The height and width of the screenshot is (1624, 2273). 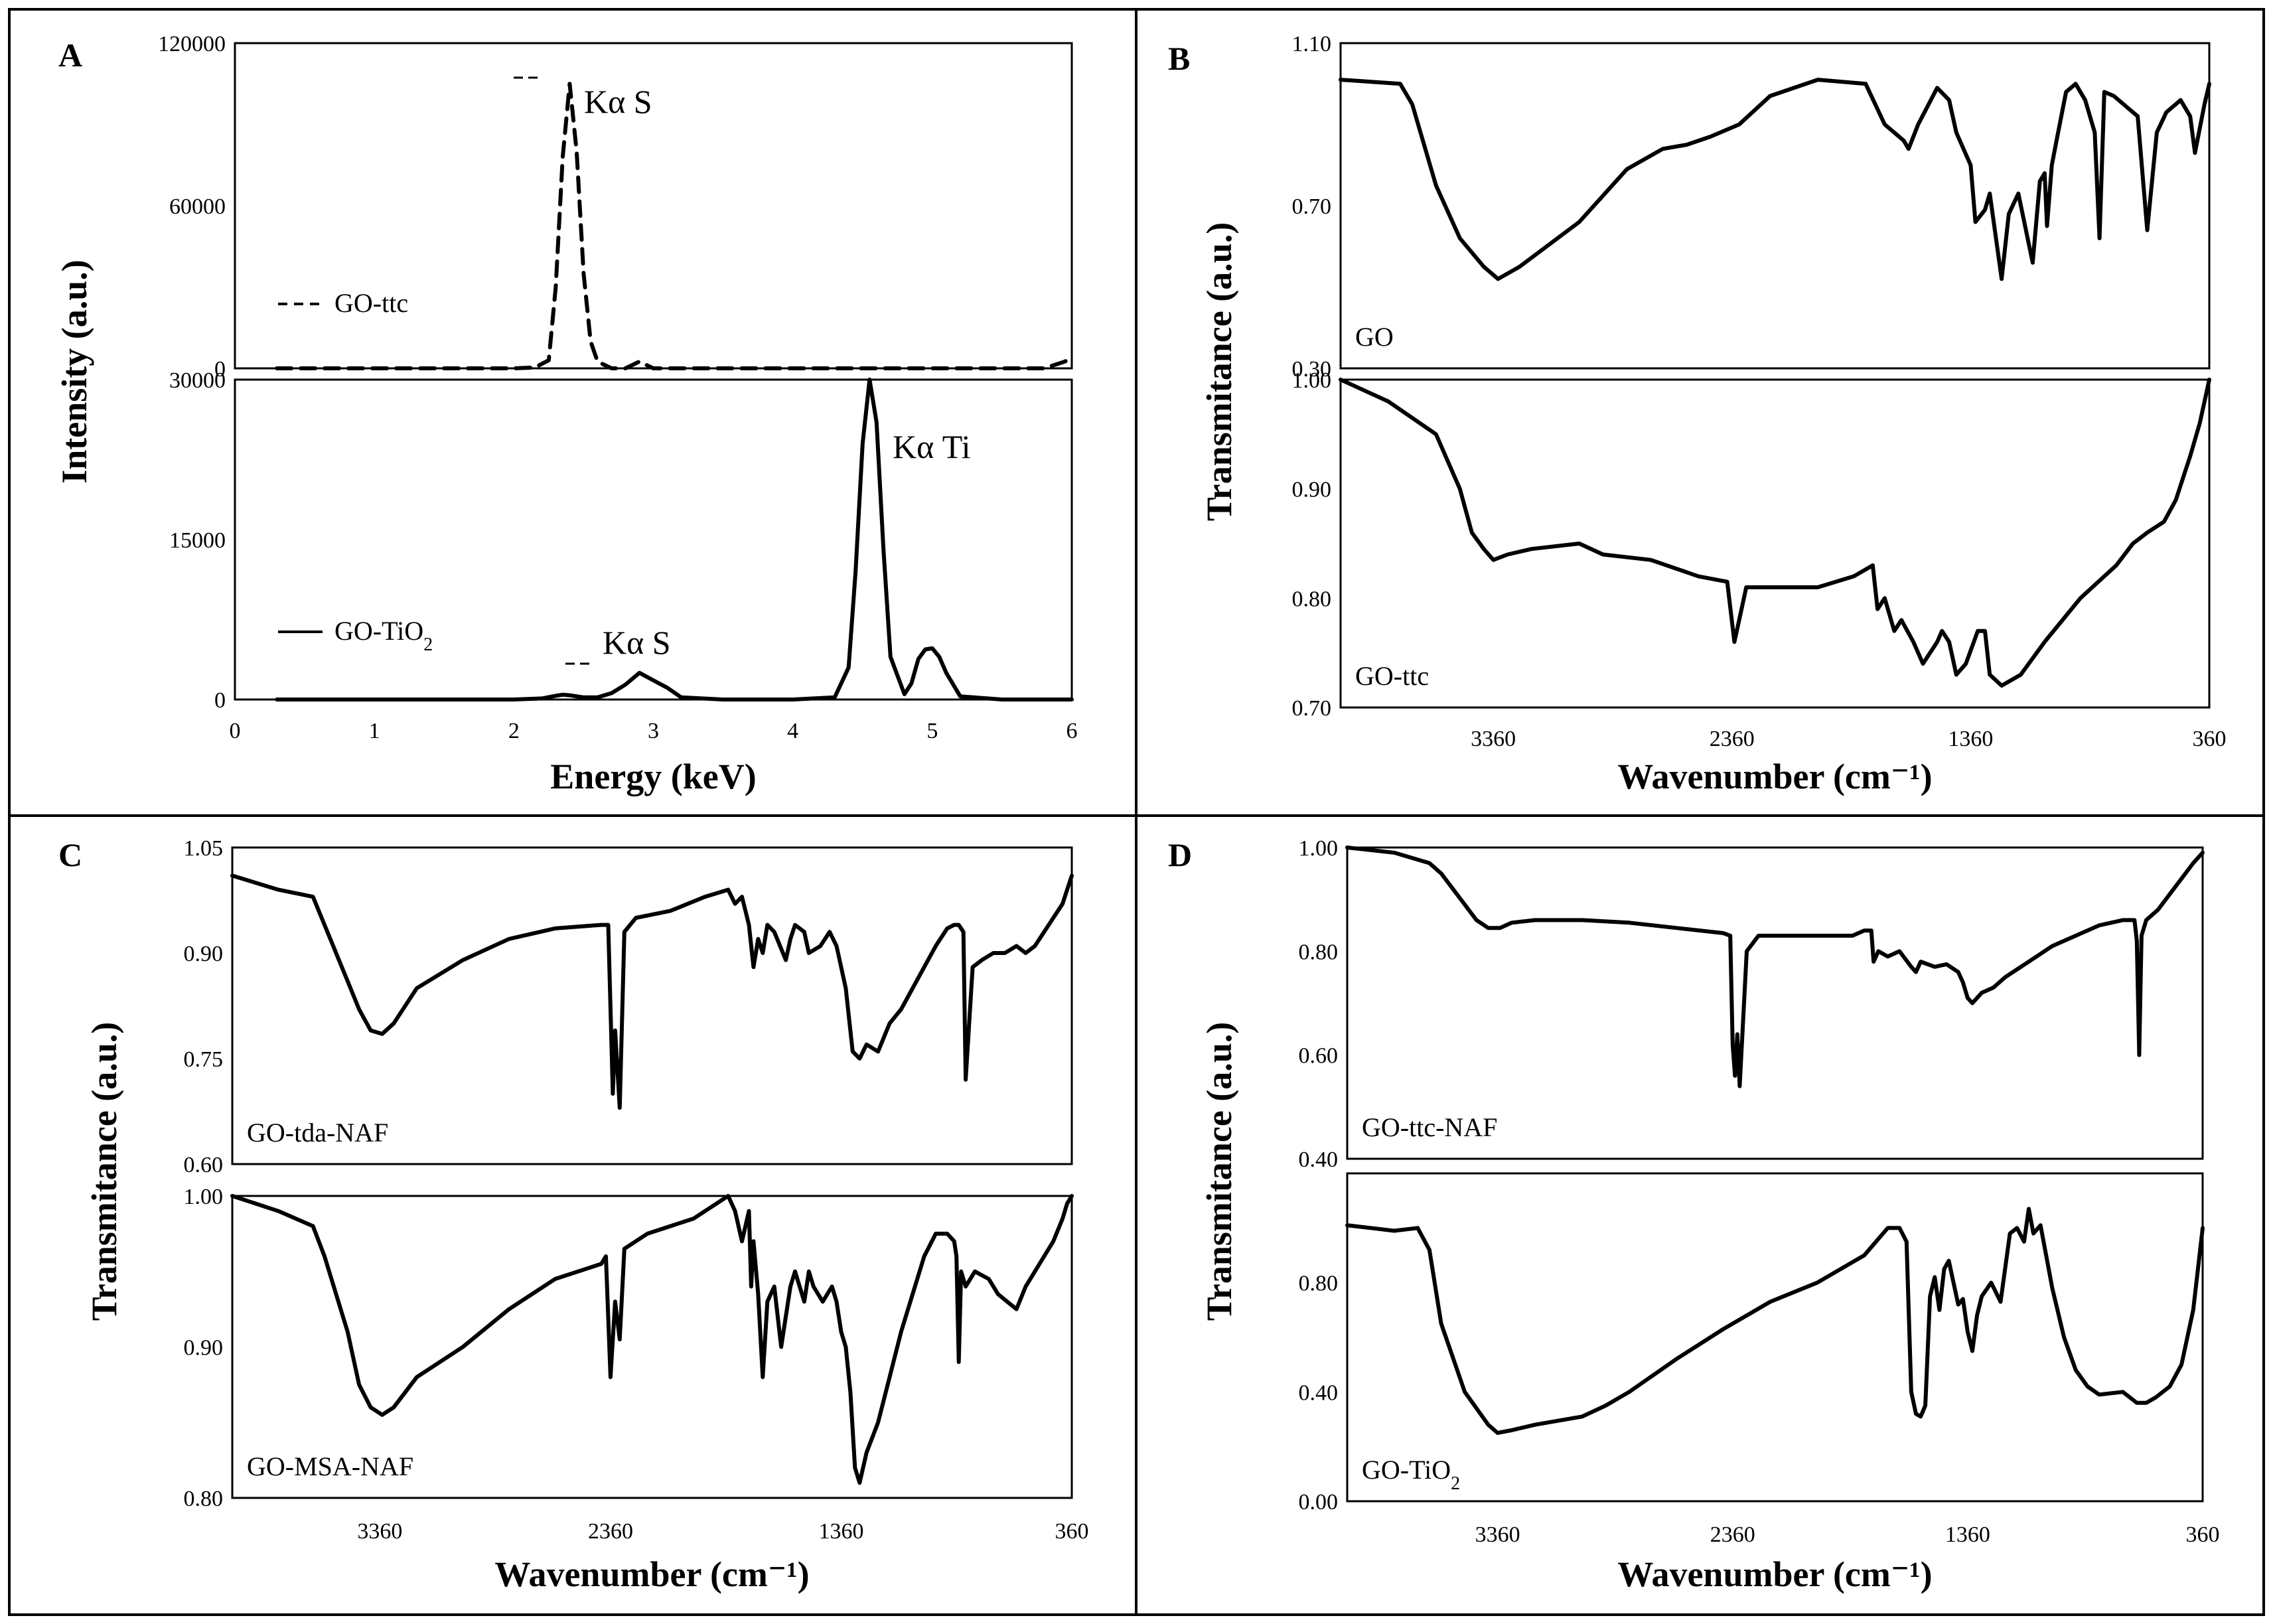 I want to click on series-name-label: GO-tda-NAF, so click(x=317, y=1132).